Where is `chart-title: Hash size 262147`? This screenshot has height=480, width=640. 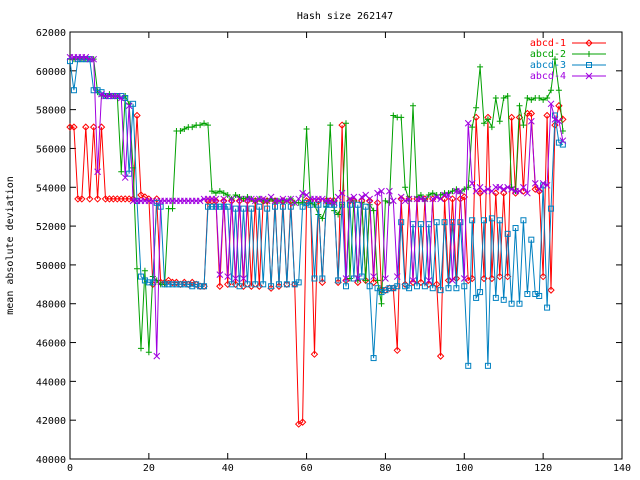 chart-title: Hash size 262147 is located at coordinates (345, 16).